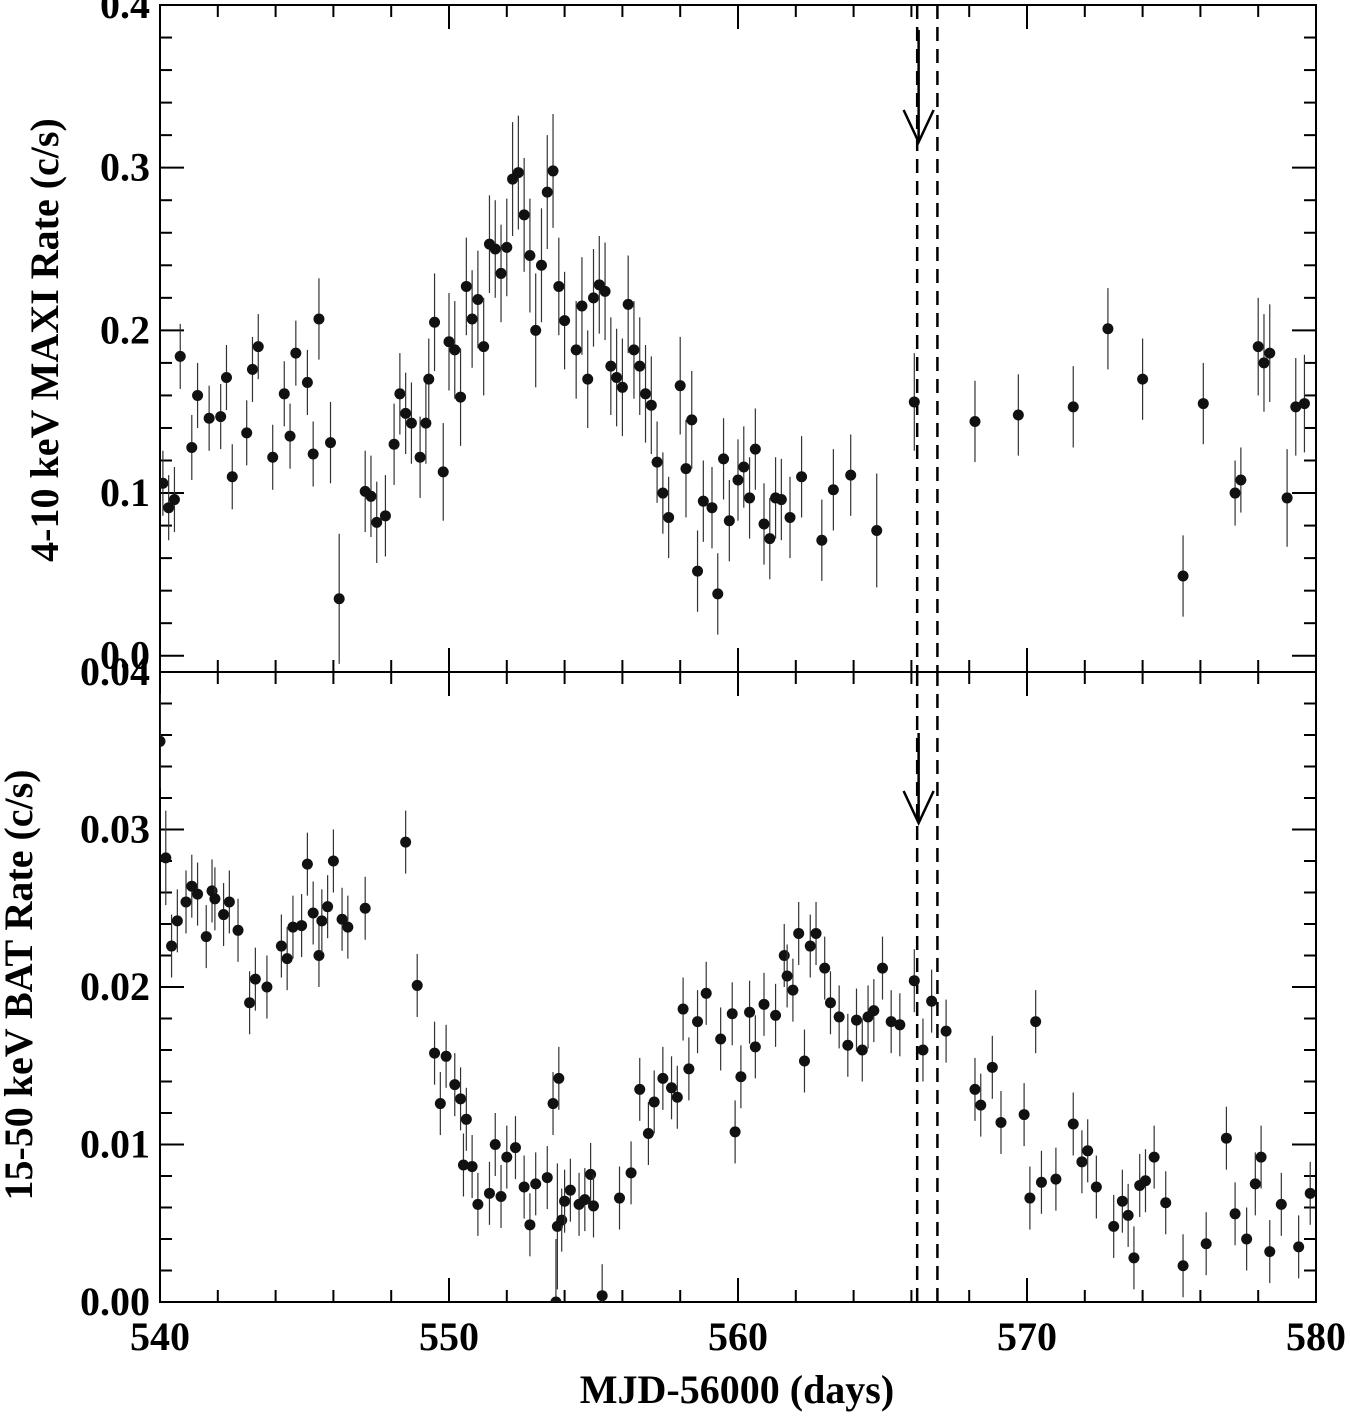  What do you see at coordinates (738, 1336) in the screenshot?
I see `bat-x-tick-label: 560` at bounding box center [738, 1336].